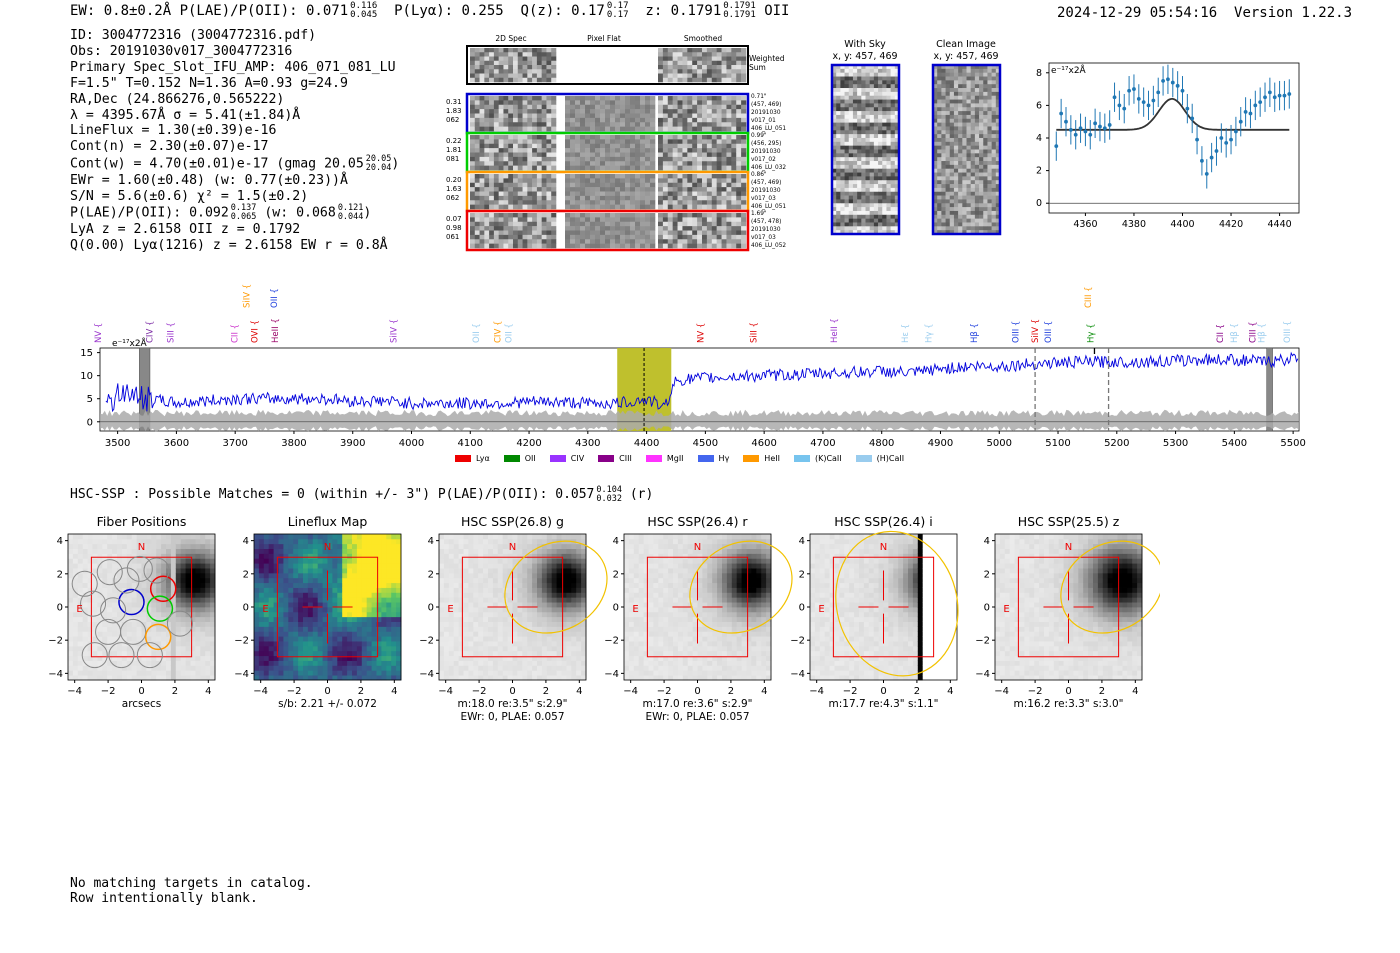 This screenshot has width=1400, height=953. Describe the element at coordinates (378, 167) in the screenshot. I see `gmag-sub: 20.04` at that location.